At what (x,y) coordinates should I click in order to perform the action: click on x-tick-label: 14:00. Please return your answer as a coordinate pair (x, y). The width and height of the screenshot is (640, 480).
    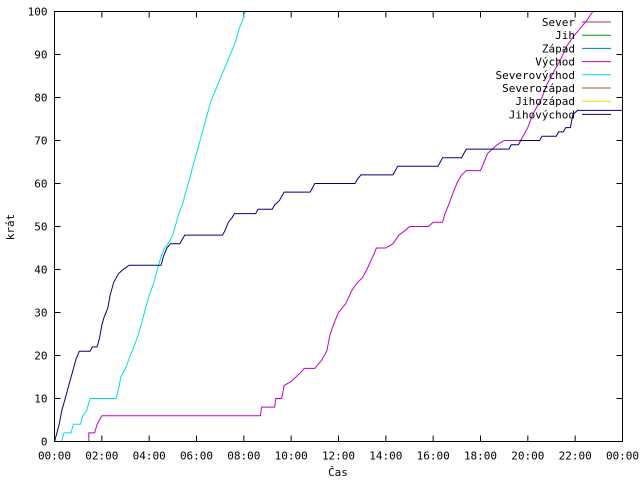
    Looking at the image, I should click on (385, 456).